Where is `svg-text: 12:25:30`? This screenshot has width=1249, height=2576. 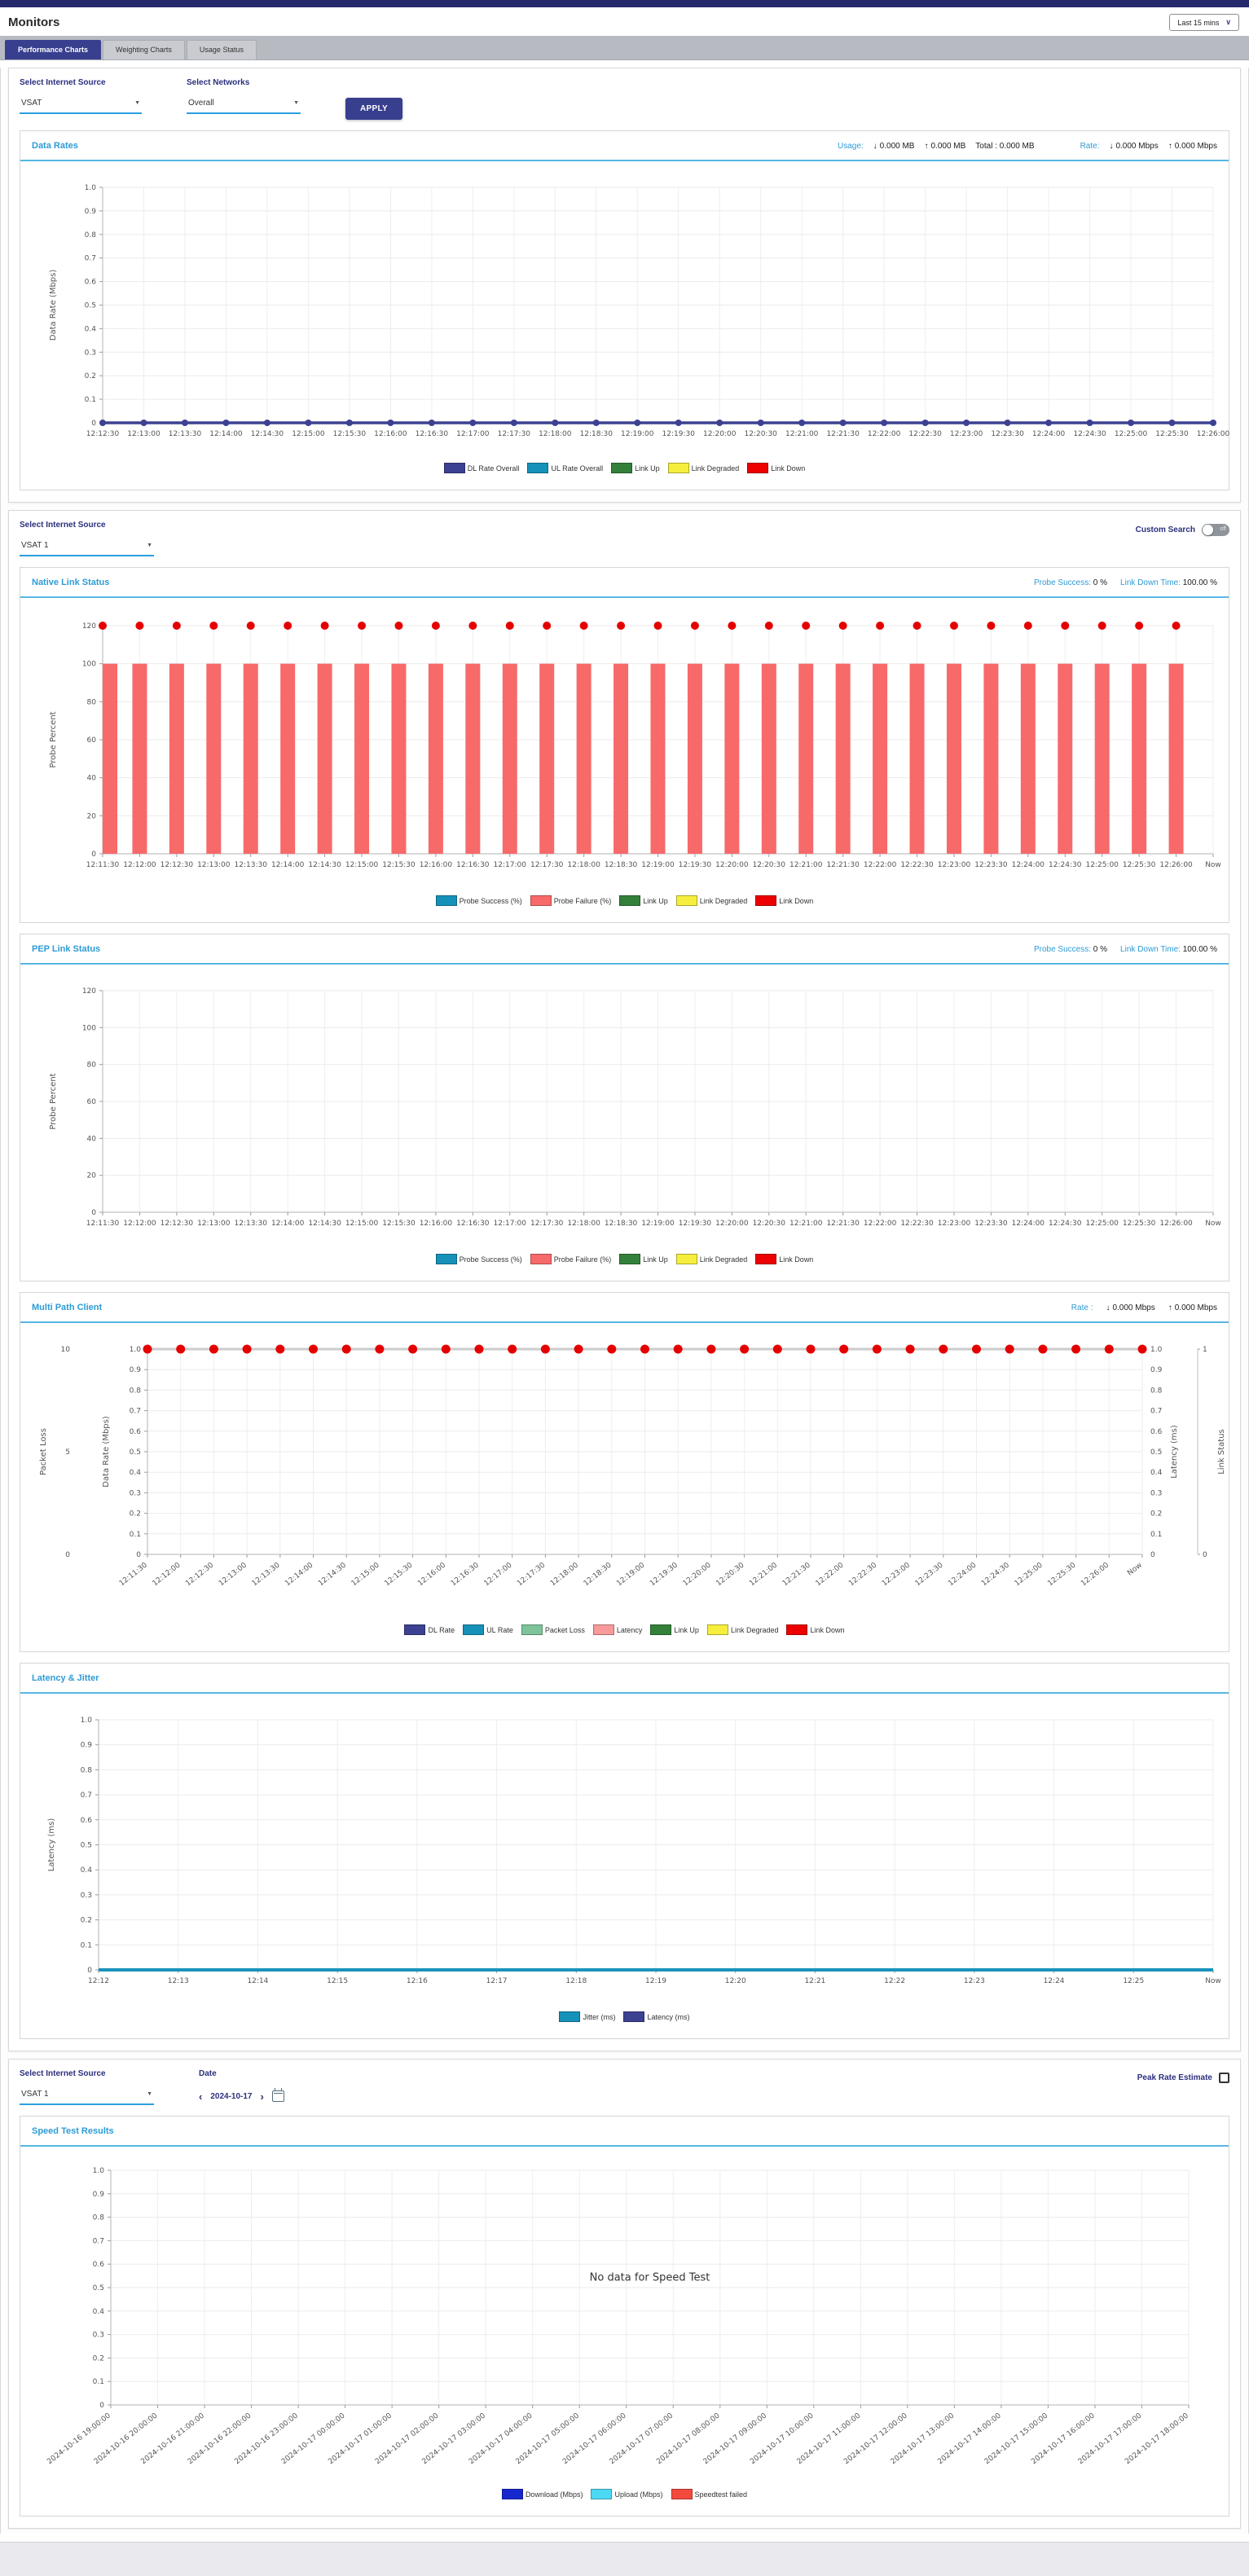
svg-text: 12:25:30 is located at coordinates (1061, 1574).